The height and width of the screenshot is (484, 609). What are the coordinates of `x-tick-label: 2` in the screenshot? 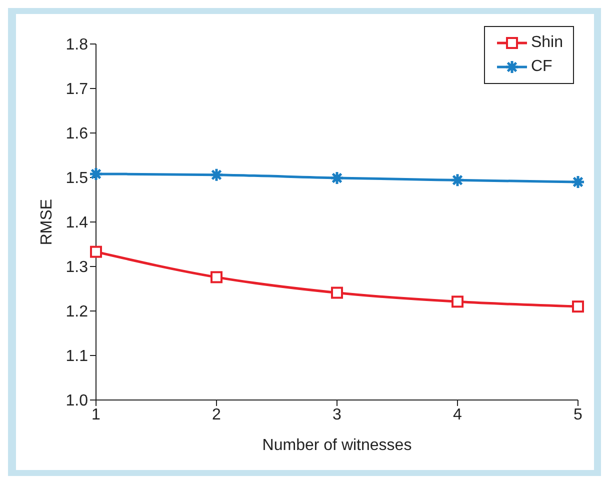 It's located at (217, 415).